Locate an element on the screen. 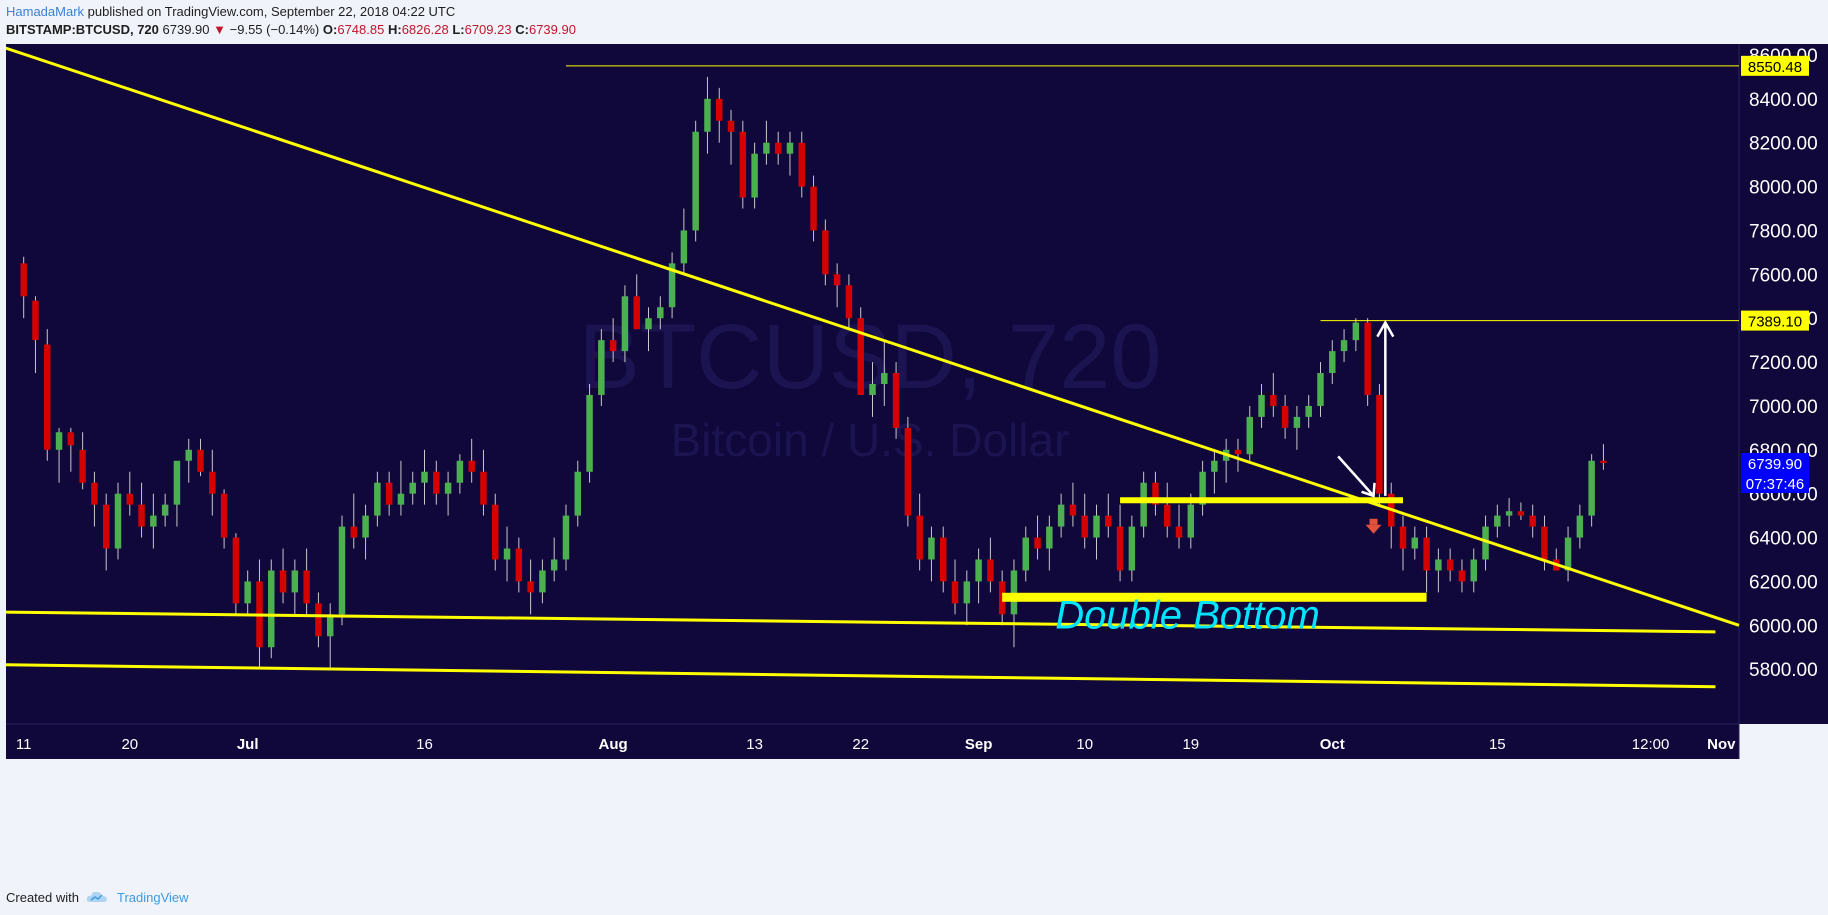 The image size is (1828, 915). channel-lower-line is located at coordinates (860, 676).